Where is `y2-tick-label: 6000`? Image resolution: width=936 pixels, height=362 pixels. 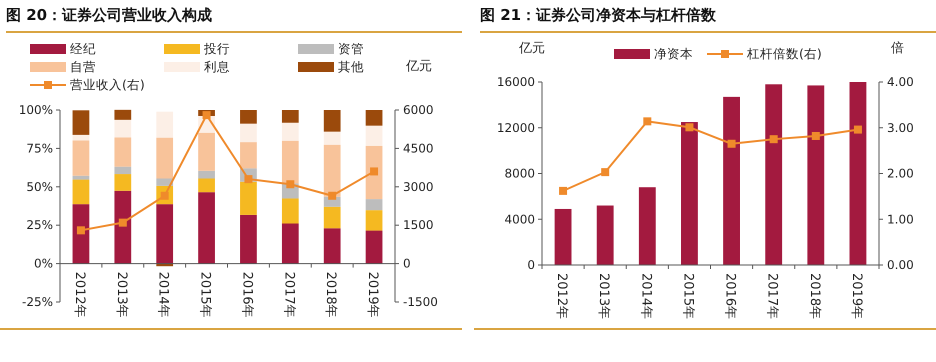 y2-tick-label: 6000 is located at coordinates (418, 110).